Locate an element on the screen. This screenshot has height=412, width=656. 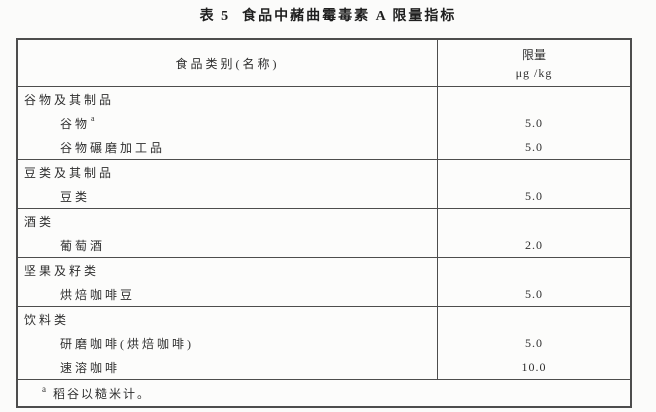
item-row: 葡萄酒 is located at coordinates (83, 245).